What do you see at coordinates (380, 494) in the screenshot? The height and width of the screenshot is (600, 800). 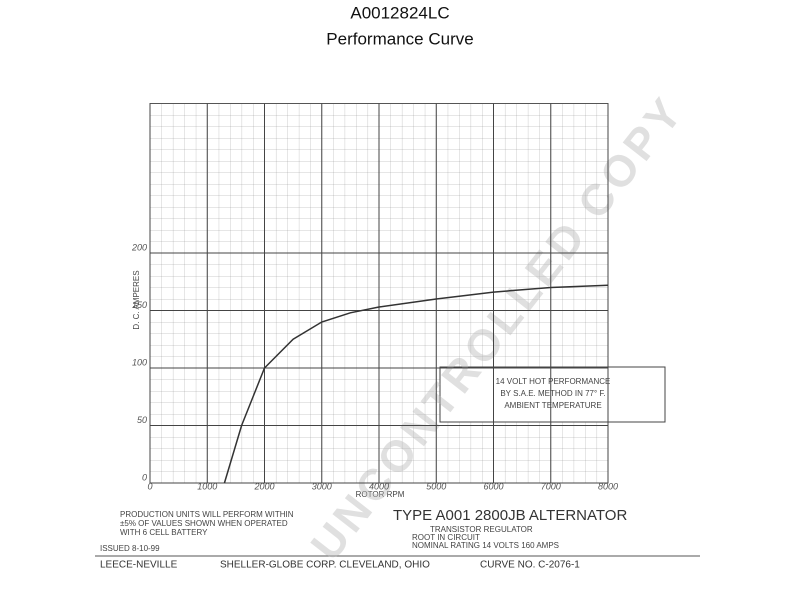 I see `x-axis-label: ROTOR RPM` at bounding box center [380, 494].